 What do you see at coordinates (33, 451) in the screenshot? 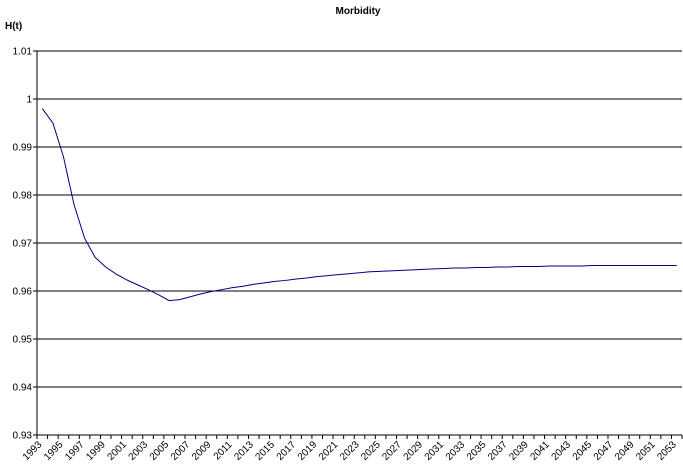
I see `x-tick-label-0: 1993` at bounding box center [33, 451].